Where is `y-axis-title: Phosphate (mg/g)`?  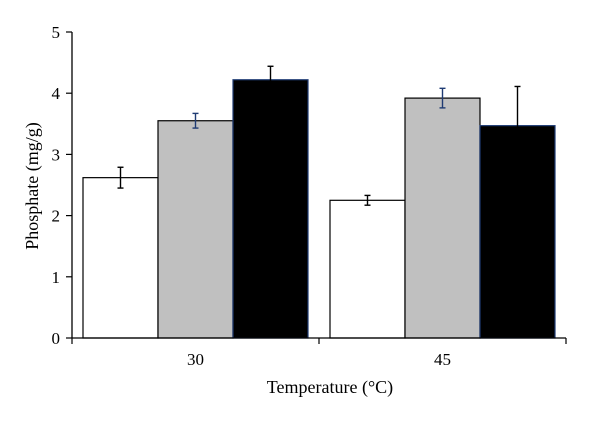 y-axis-title: Phosphate (mg/g) is located at coordinates (32, 186).